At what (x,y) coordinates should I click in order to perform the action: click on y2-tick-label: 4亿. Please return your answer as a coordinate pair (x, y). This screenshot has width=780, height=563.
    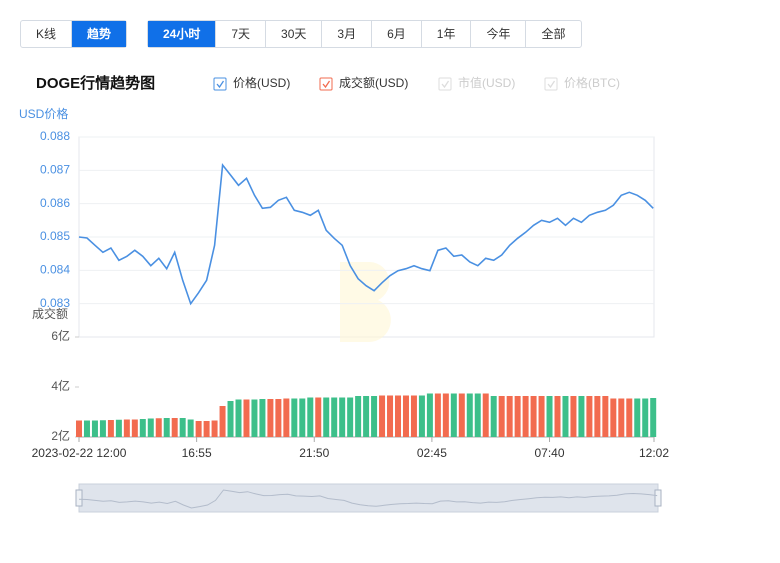
    Looking at the image, I should click on (60, 385).